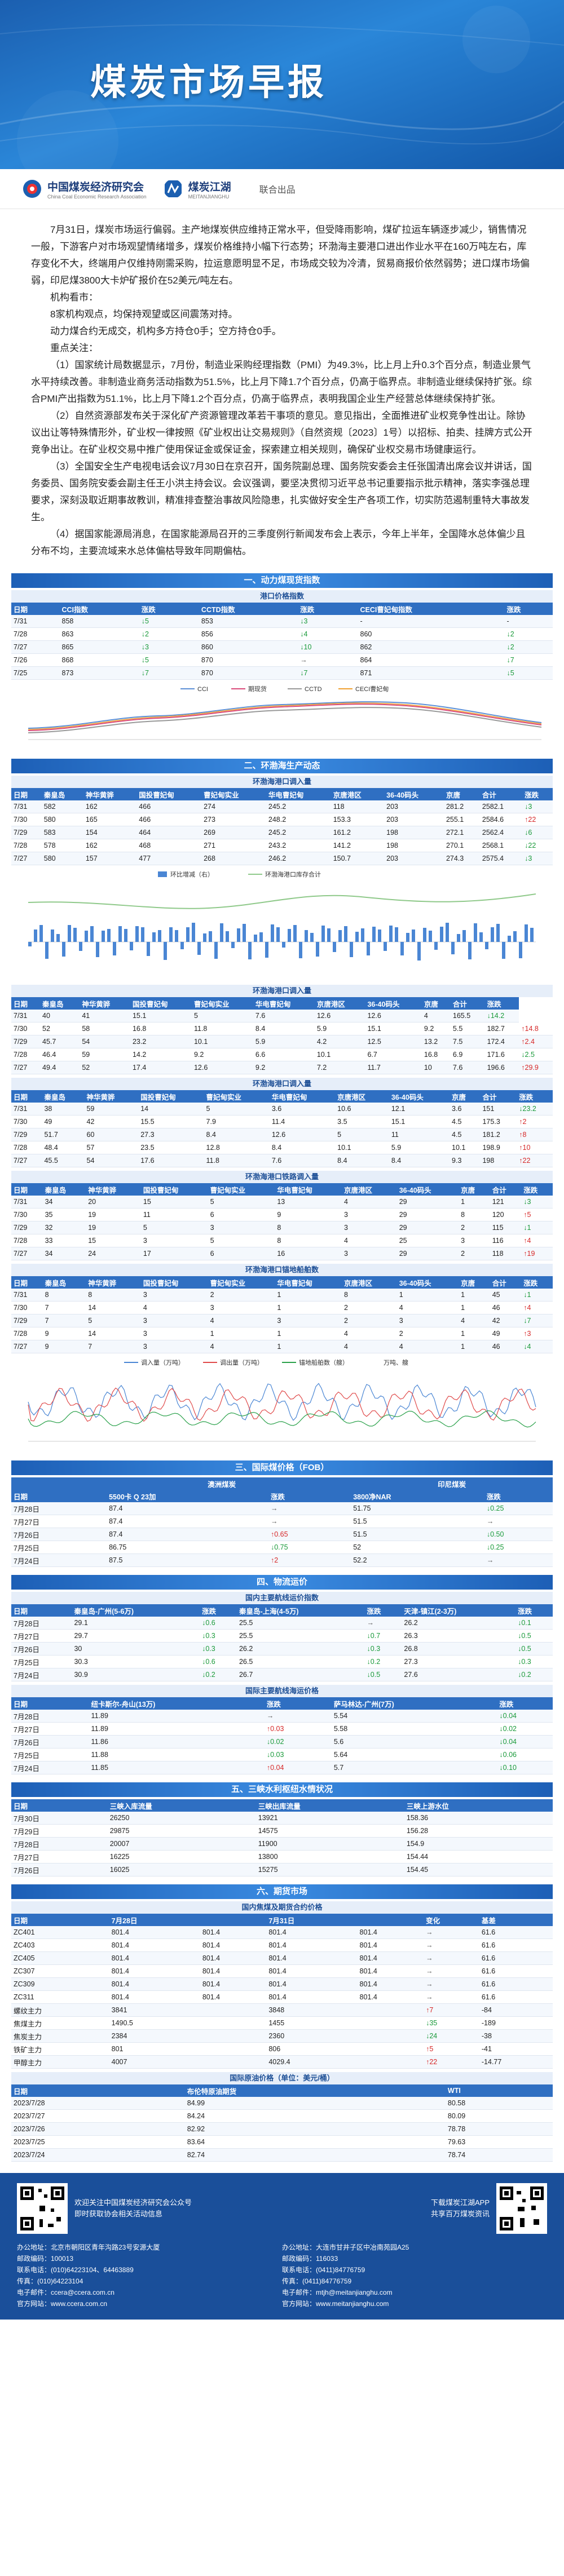 The width and height of the screenshot is (564, 2576). Describe the element at coordinates (292, 1754) in the screenshot. I see `table-cell: ↓0.03` at that location.